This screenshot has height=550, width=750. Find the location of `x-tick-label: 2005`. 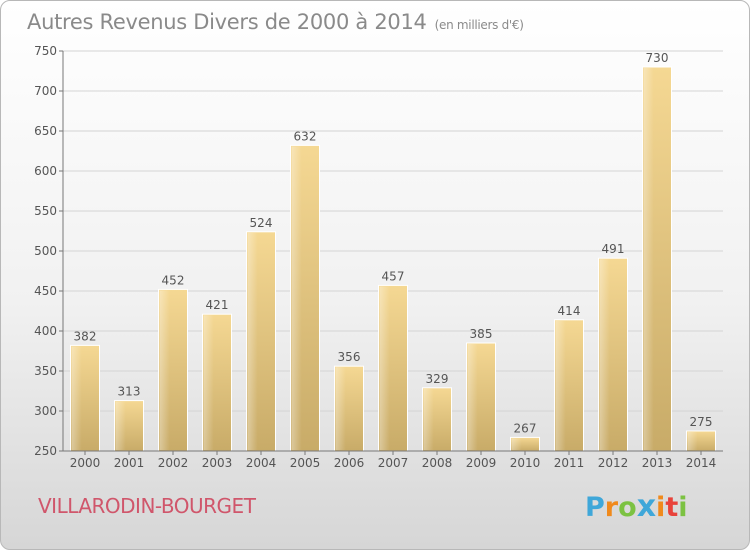

x-tick-label: 2005 is located at coordinates (305, 463).